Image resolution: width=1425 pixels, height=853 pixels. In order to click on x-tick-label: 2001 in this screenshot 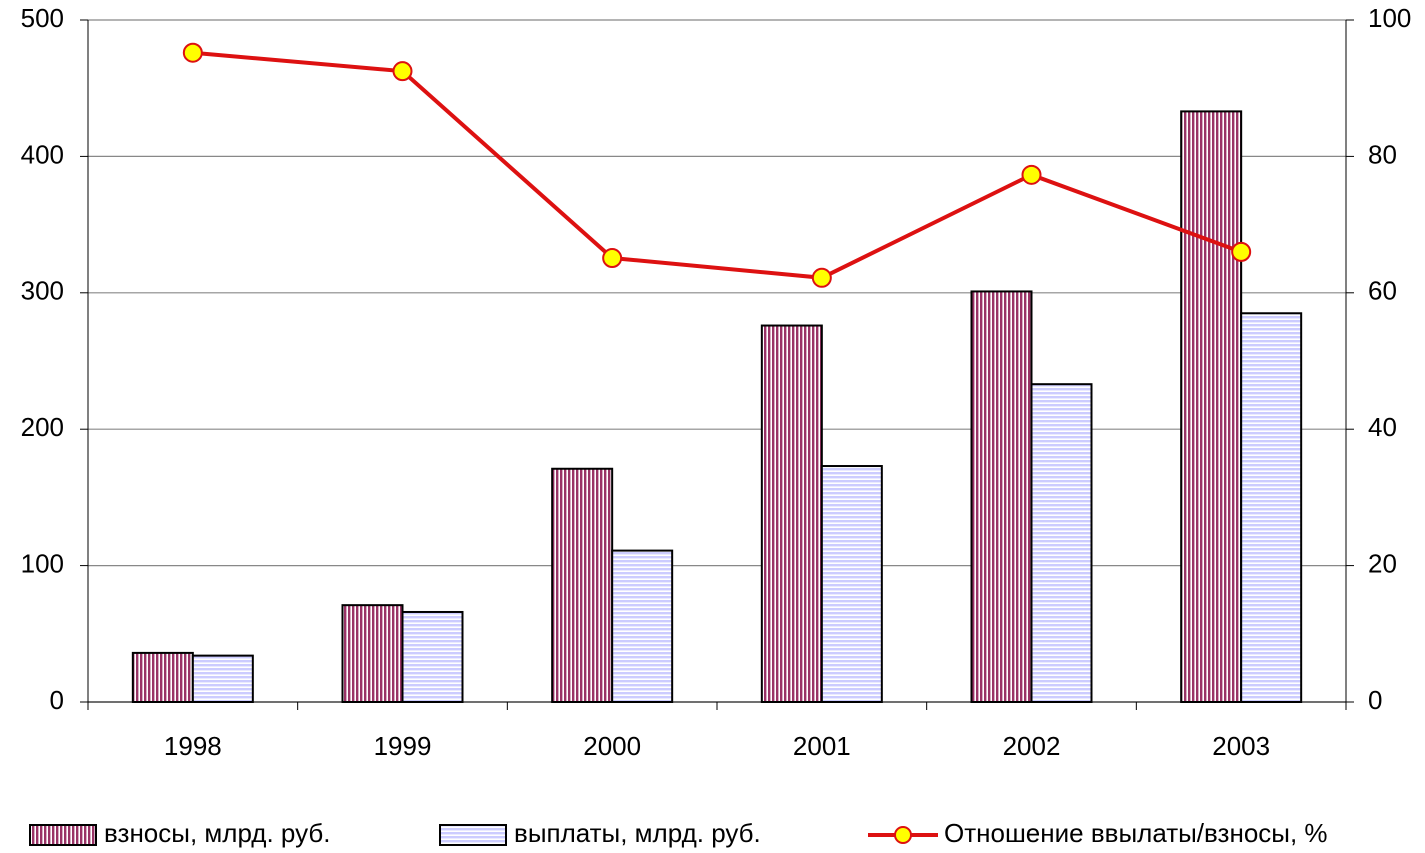, I will do `click(822, 746)`.